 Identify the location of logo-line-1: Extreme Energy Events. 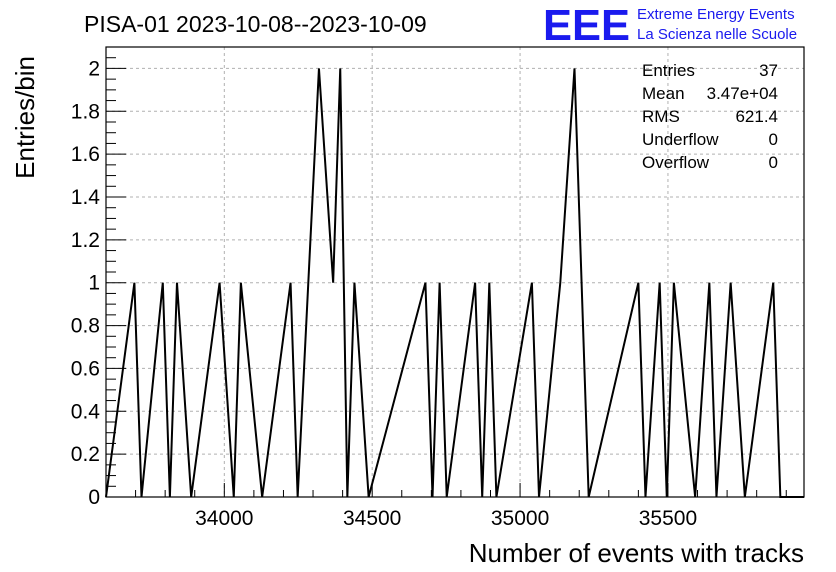
(716, 14).